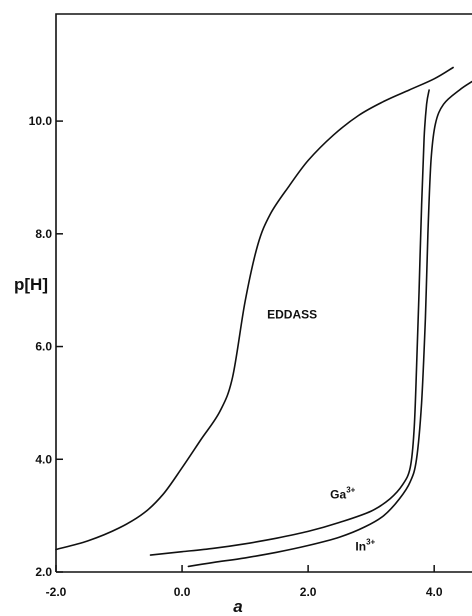 Image resolution: width=472 pixels, height=616 pixels. Describe the element at coordinates (31, 284) in the screenshot. I see `y-axis-label: p[H]` at that location.